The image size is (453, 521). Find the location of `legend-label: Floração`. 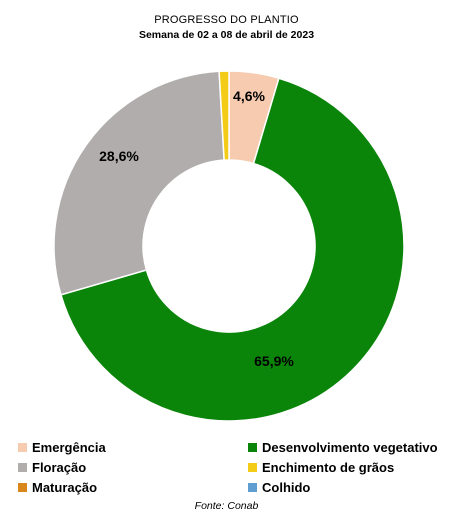

legend-label: Floração is located at coordinates (59, 467).